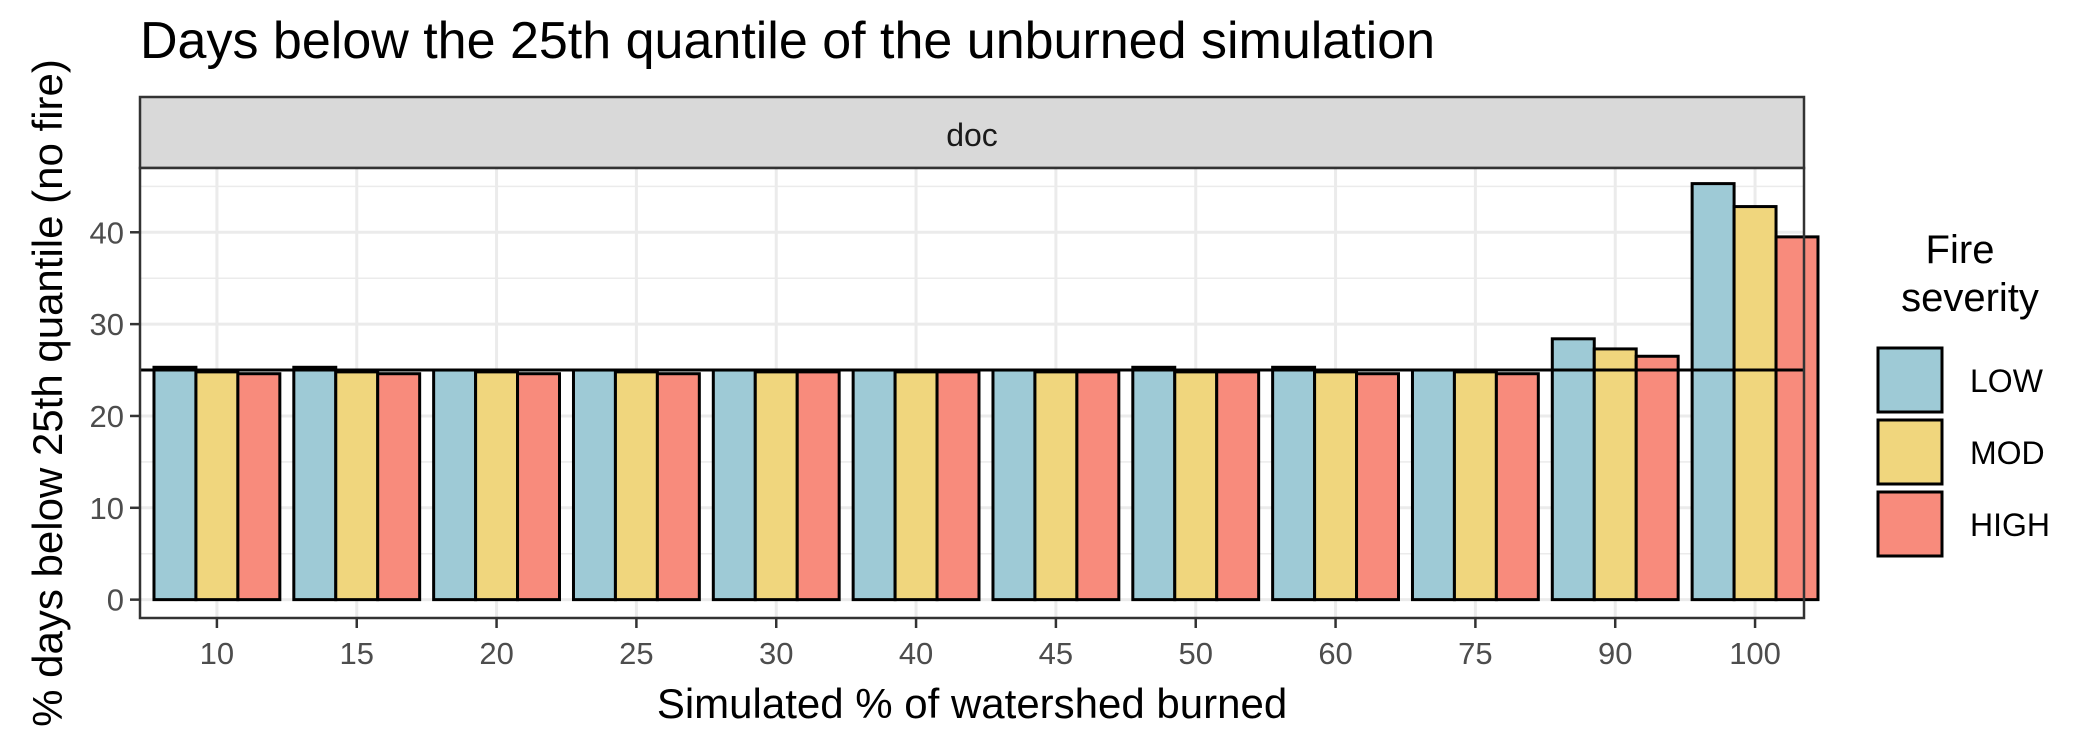  Describe the element at coordinates (1195, 653) in the screenshot. I see `x-tick-label: 50` at that location.